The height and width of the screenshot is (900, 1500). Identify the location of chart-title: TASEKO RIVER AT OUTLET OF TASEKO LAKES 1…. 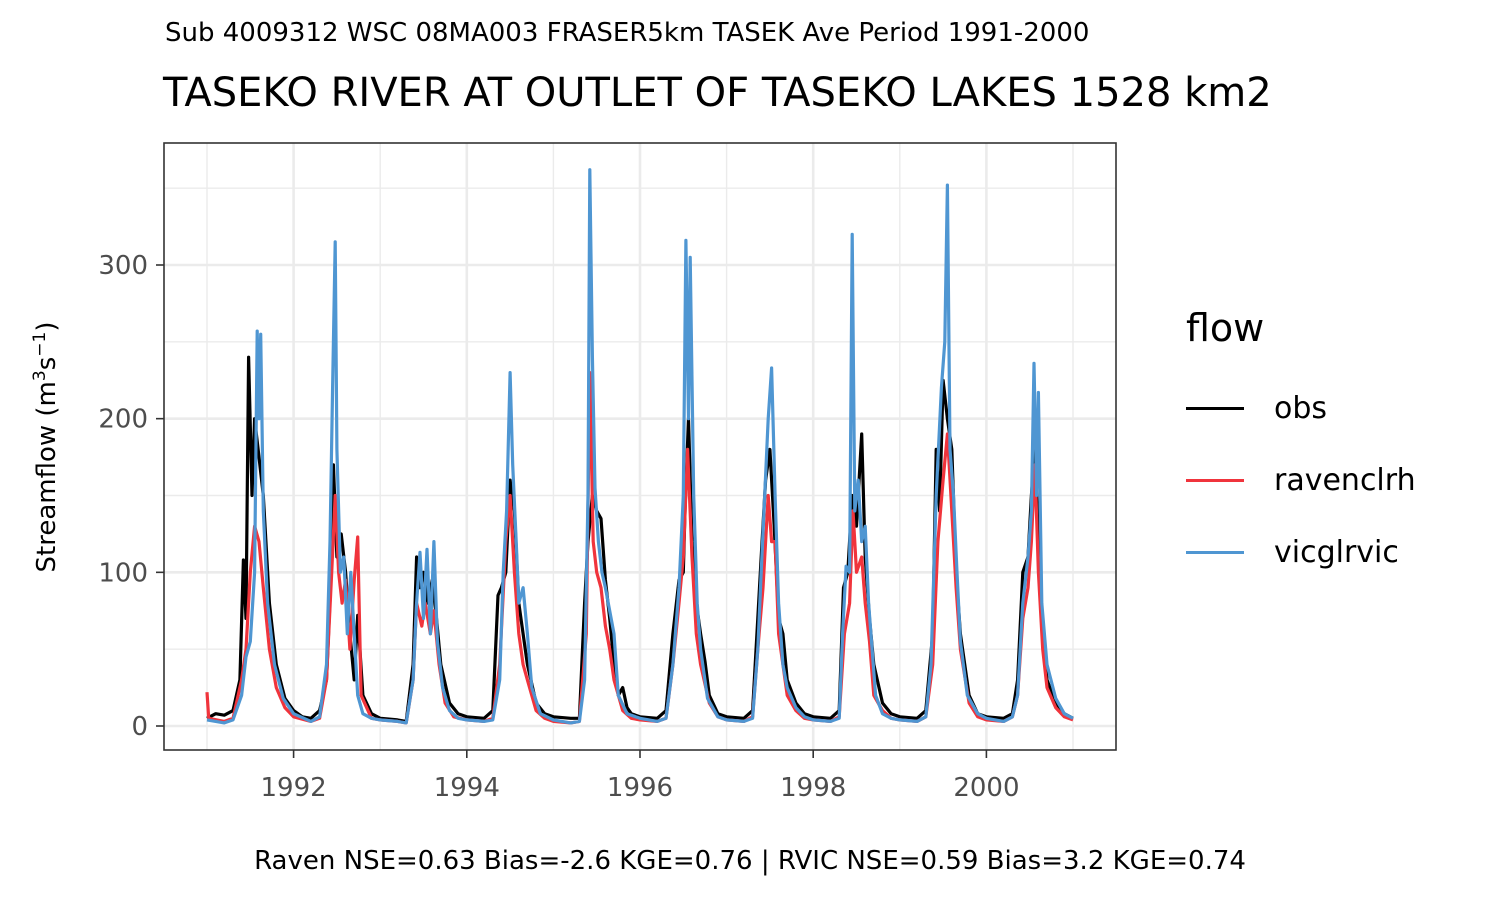
(717, 93).